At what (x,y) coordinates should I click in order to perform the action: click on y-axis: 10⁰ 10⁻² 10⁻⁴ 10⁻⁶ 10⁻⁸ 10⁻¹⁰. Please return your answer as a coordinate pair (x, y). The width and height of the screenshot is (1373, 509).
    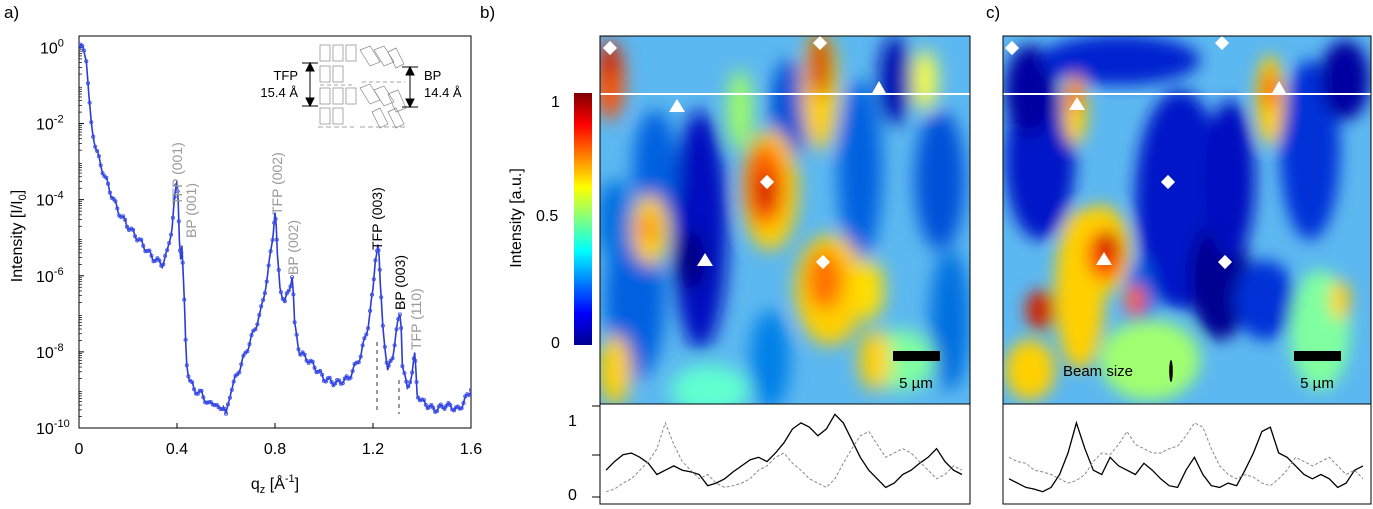
    Looking at the image, I should click on (60, 237).